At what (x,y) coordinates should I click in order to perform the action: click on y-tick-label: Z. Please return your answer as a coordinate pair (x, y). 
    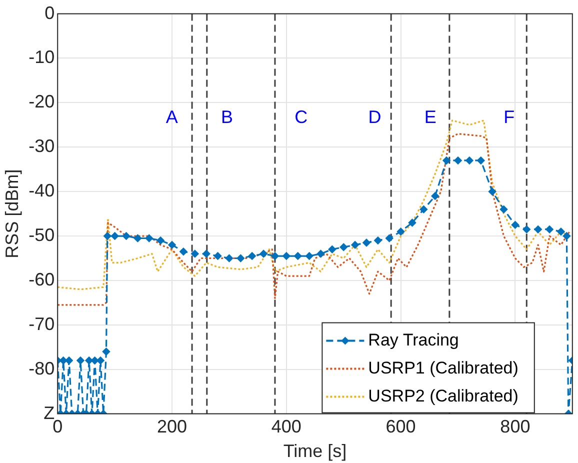
    Looking at the image, I should click on (49, 412).